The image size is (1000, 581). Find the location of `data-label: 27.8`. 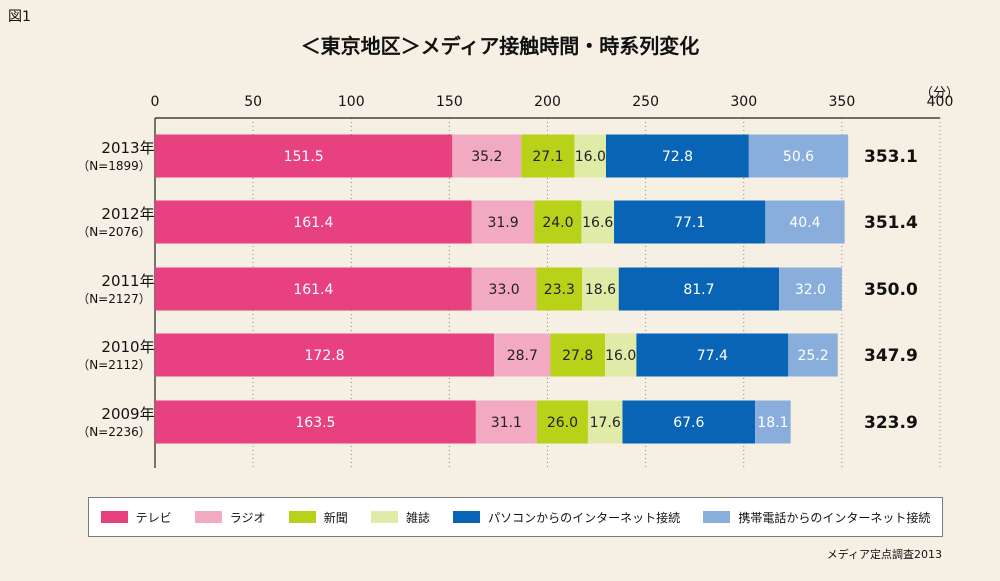

data-label: 27.8 is located at coordinates (577, 356).